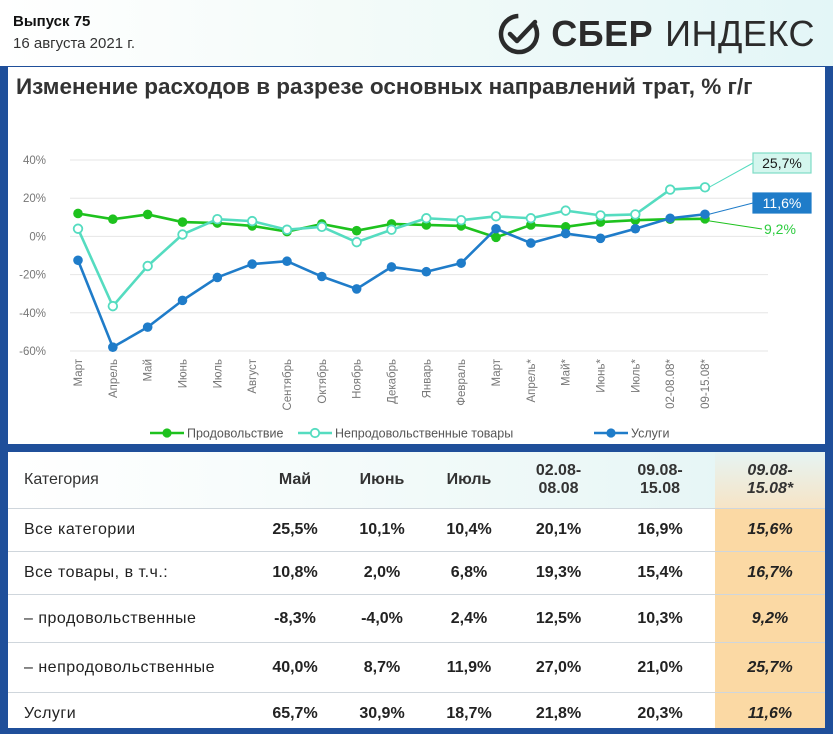  Describe the element at coordinates (660, 667) in the screenshot. I see `value-cell: 21,0%` at that location.